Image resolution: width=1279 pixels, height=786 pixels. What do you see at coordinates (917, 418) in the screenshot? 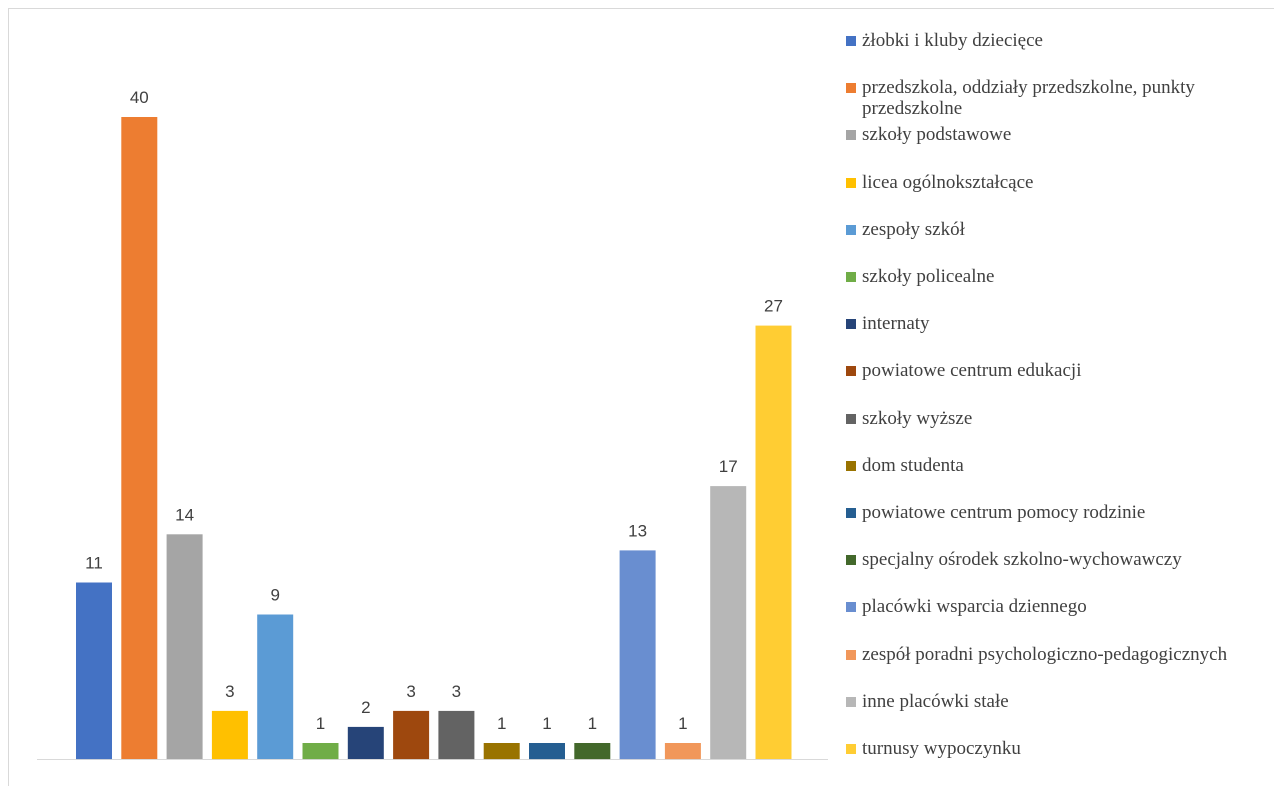
I see `legend-label: szkoły wyższe` at bounding box center [917, 418].